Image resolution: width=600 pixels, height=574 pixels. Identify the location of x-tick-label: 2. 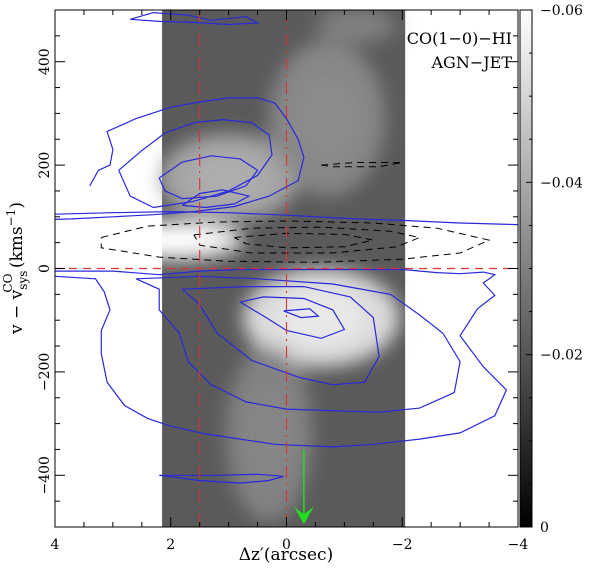
(170, 545).